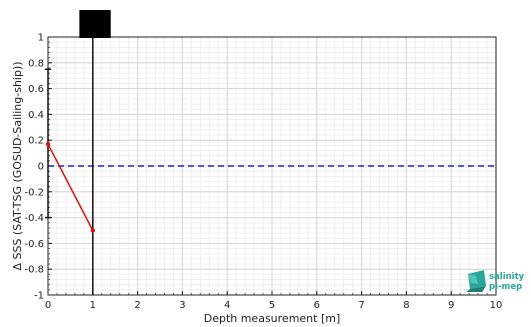  I want to click on top-box, so click(95, 24).